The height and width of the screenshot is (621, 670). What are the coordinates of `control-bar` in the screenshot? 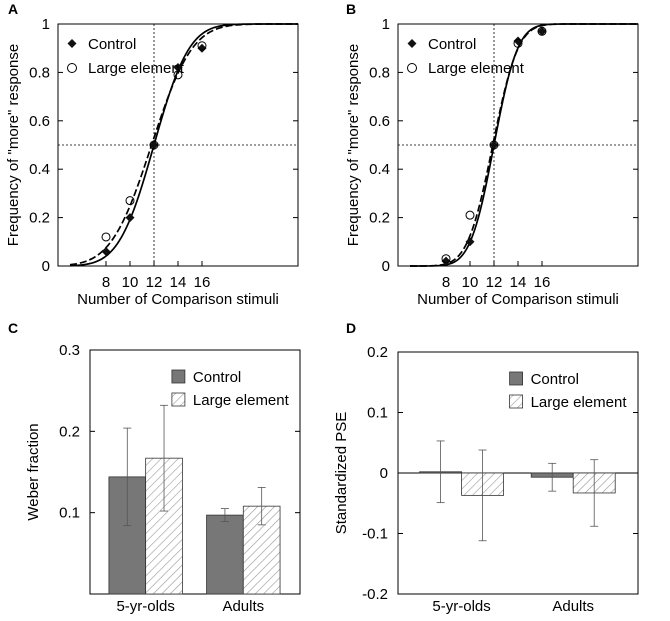 It's located at (225, 554).